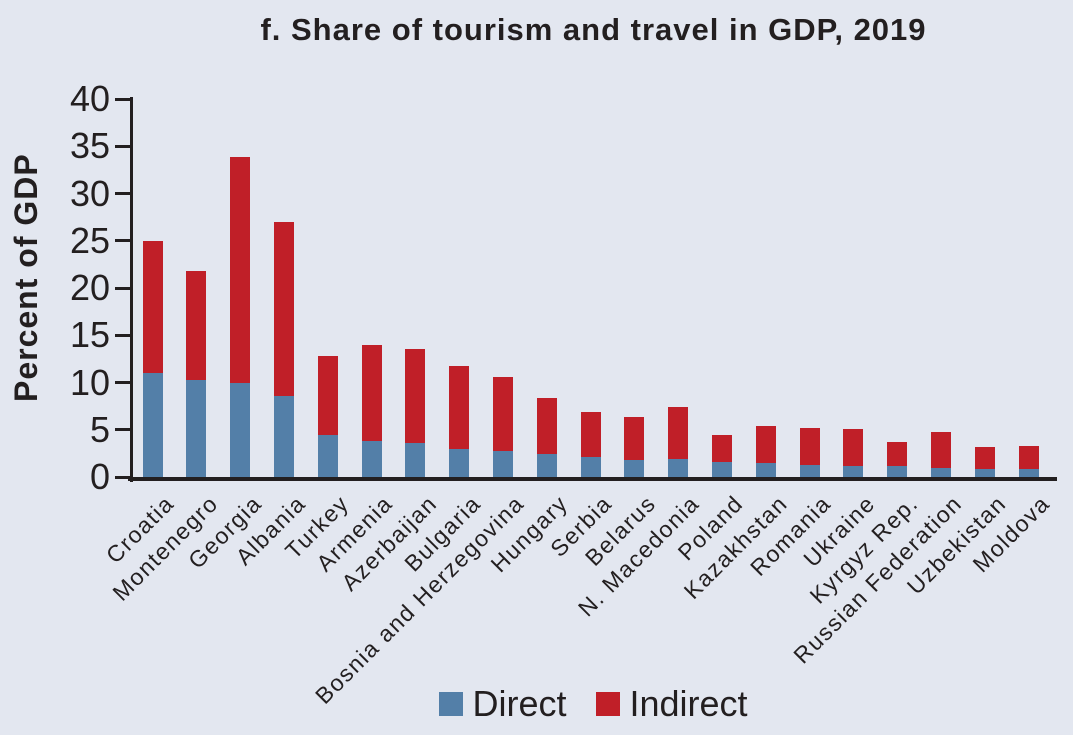 Image resolution: width=1073 pixels, height=735 pixels. What do you see at coordinates (593, 704) in the screenshot?
I see `legend: Direct Indirect` at bounding box center [593, 704].